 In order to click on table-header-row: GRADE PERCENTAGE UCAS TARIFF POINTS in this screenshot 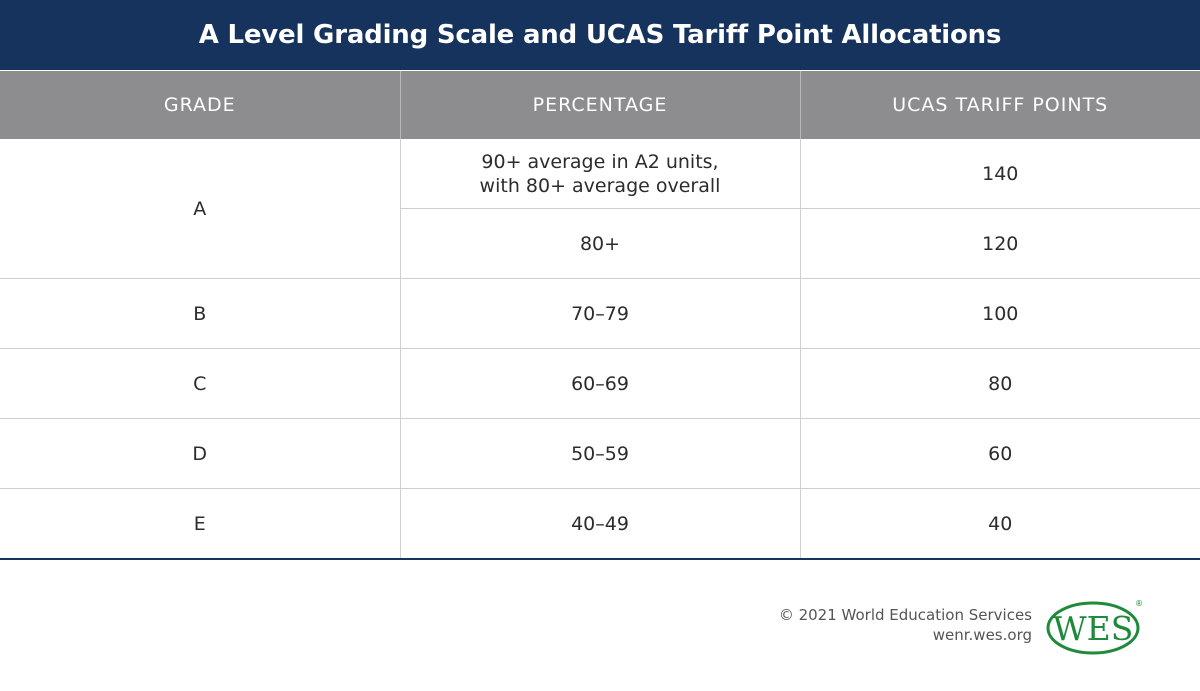, I will do `click(600, 105)`.